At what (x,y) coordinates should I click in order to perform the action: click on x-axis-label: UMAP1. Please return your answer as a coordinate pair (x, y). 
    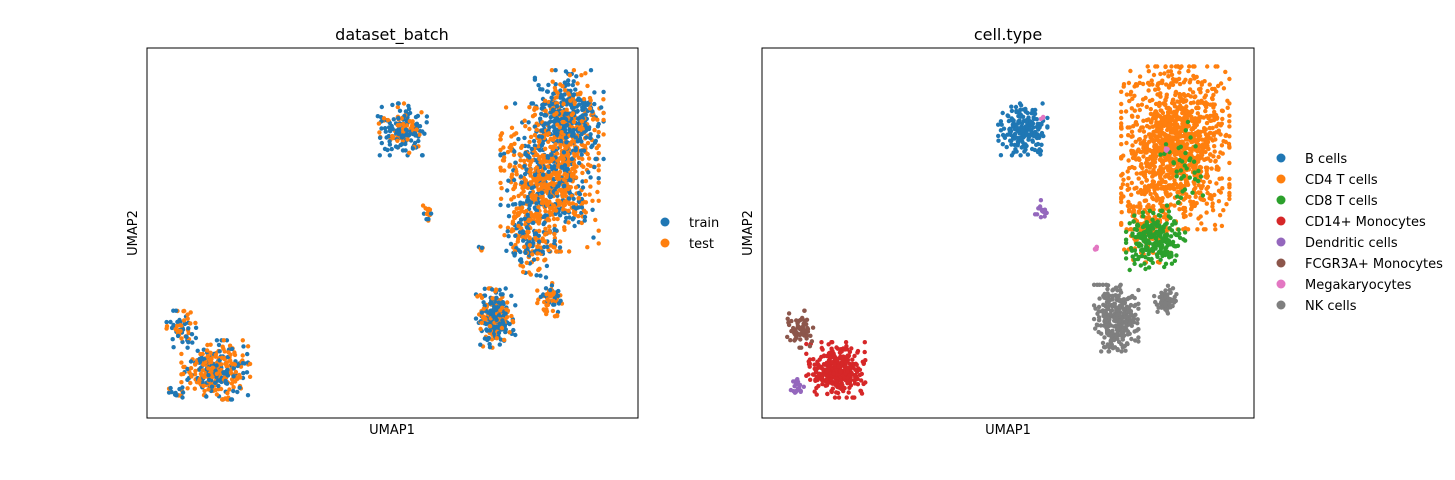
    Looking at the image, I should click on (1008, 430).